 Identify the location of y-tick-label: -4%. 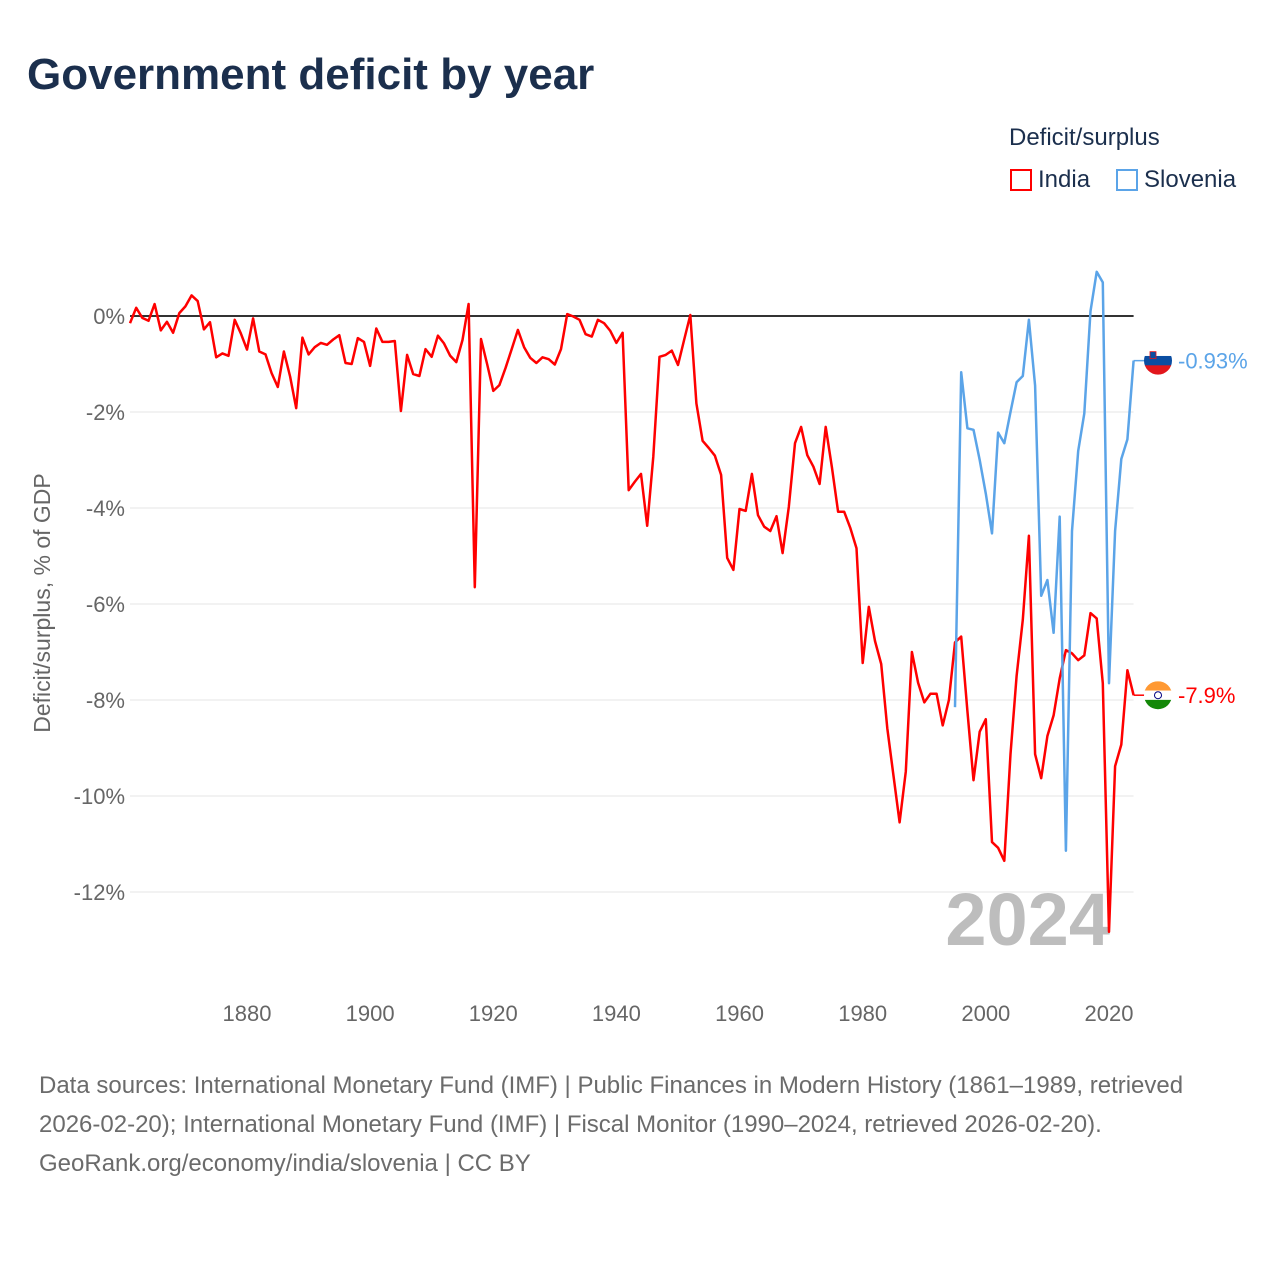
(105, 508).